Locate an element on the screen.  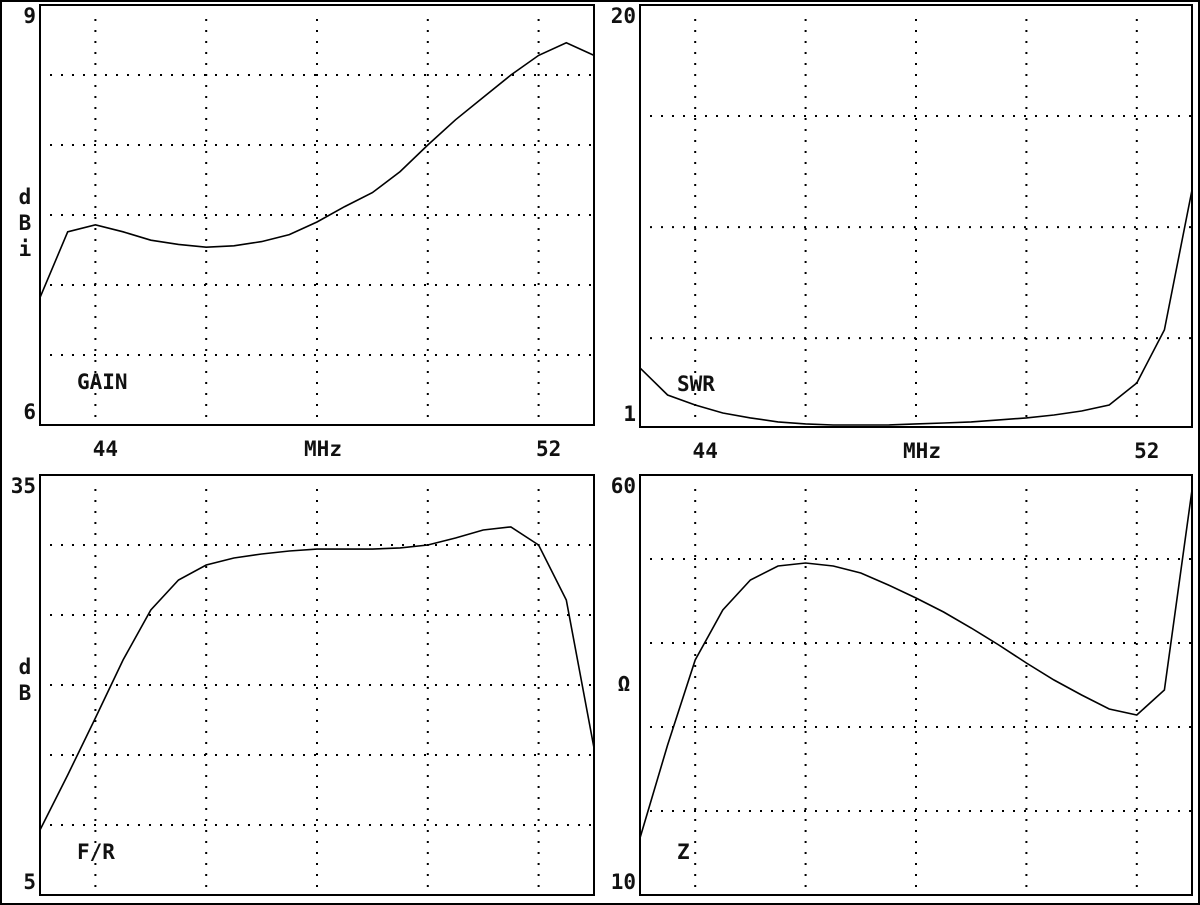
y-axis-label: dB is located at coordinates (25, 681).